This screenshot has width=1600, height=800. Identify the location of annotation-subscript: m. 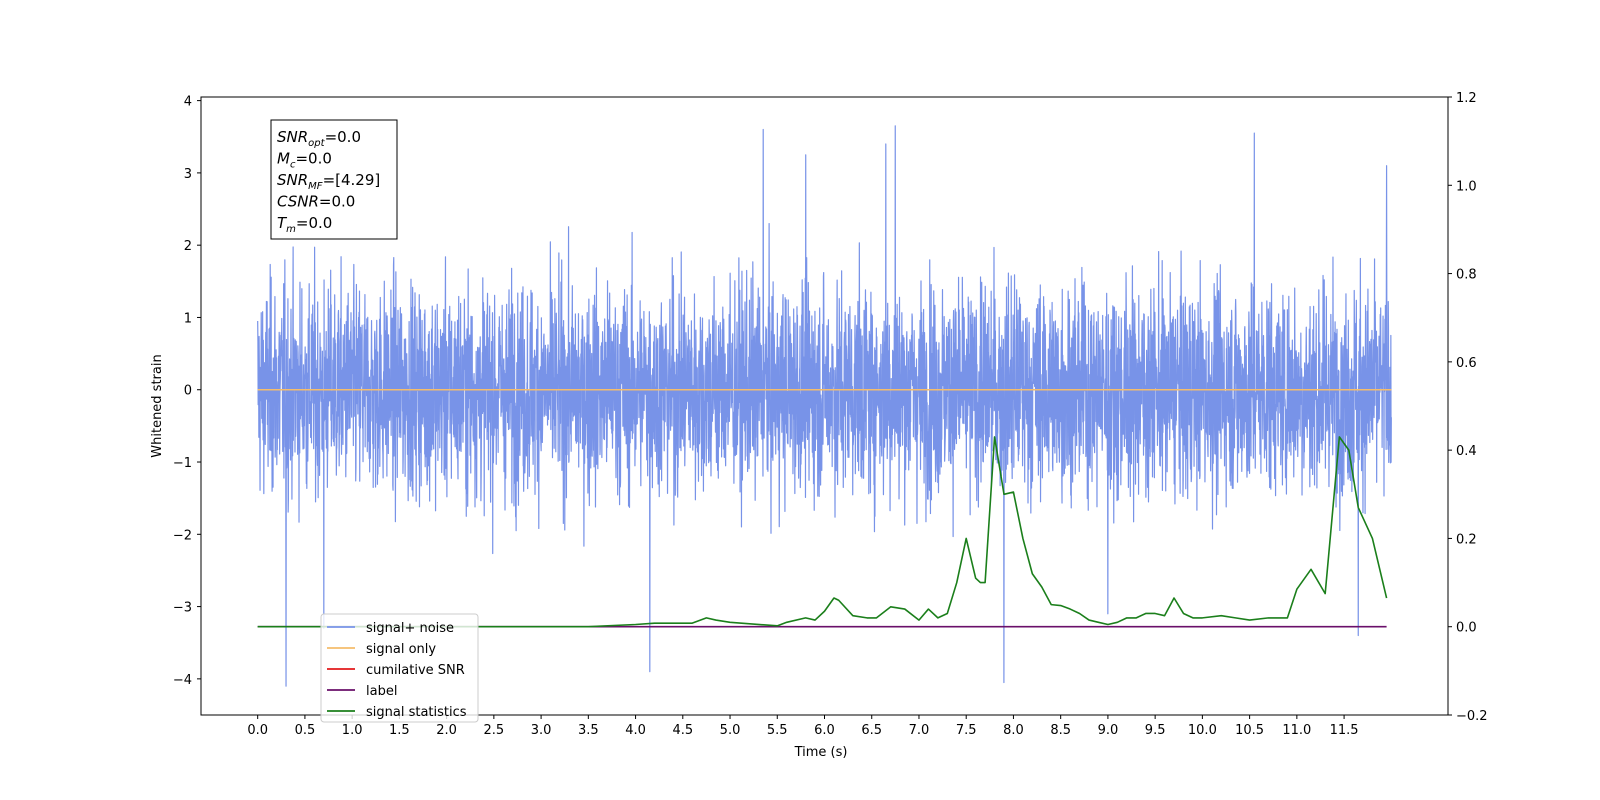
(291, 229).